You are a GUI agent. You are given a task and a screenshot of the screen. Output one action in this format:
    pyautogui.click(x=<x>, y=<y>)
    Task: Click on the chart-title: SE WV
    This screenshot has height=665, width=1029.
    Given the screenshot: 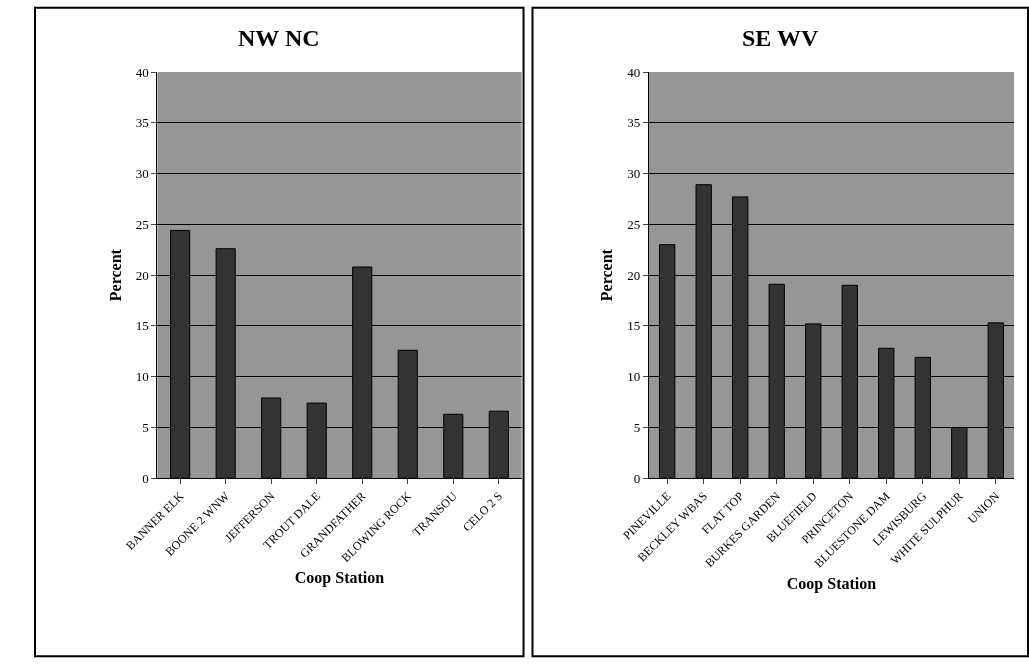 What is the action you would take?
    pyautogui.click(x=780, y=38)
    